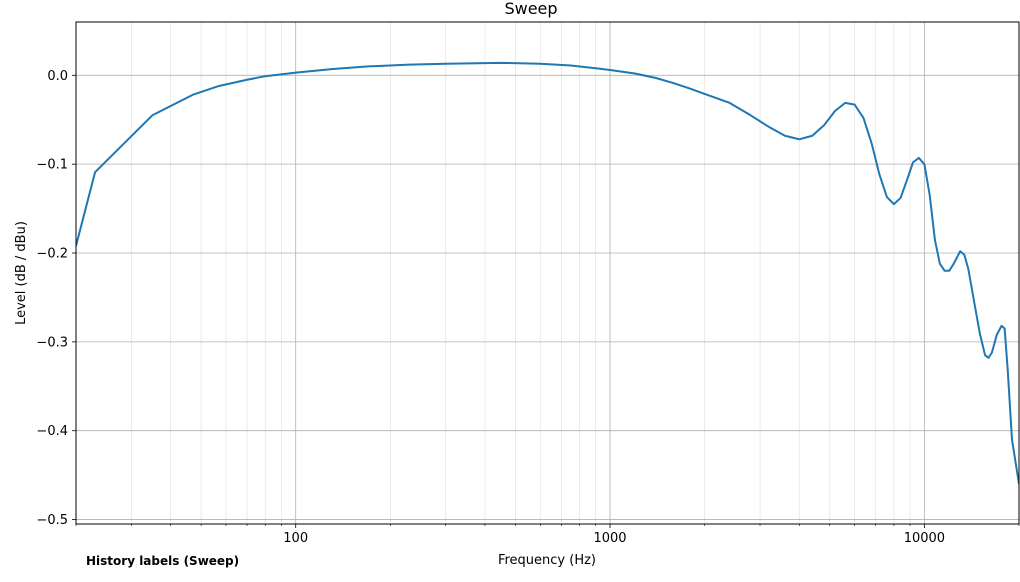 This screenshot has width=1020, height=582. Describe the element at coordinates (295, 538) in the screenshot. I see `x-tick-label: 100` at that location.